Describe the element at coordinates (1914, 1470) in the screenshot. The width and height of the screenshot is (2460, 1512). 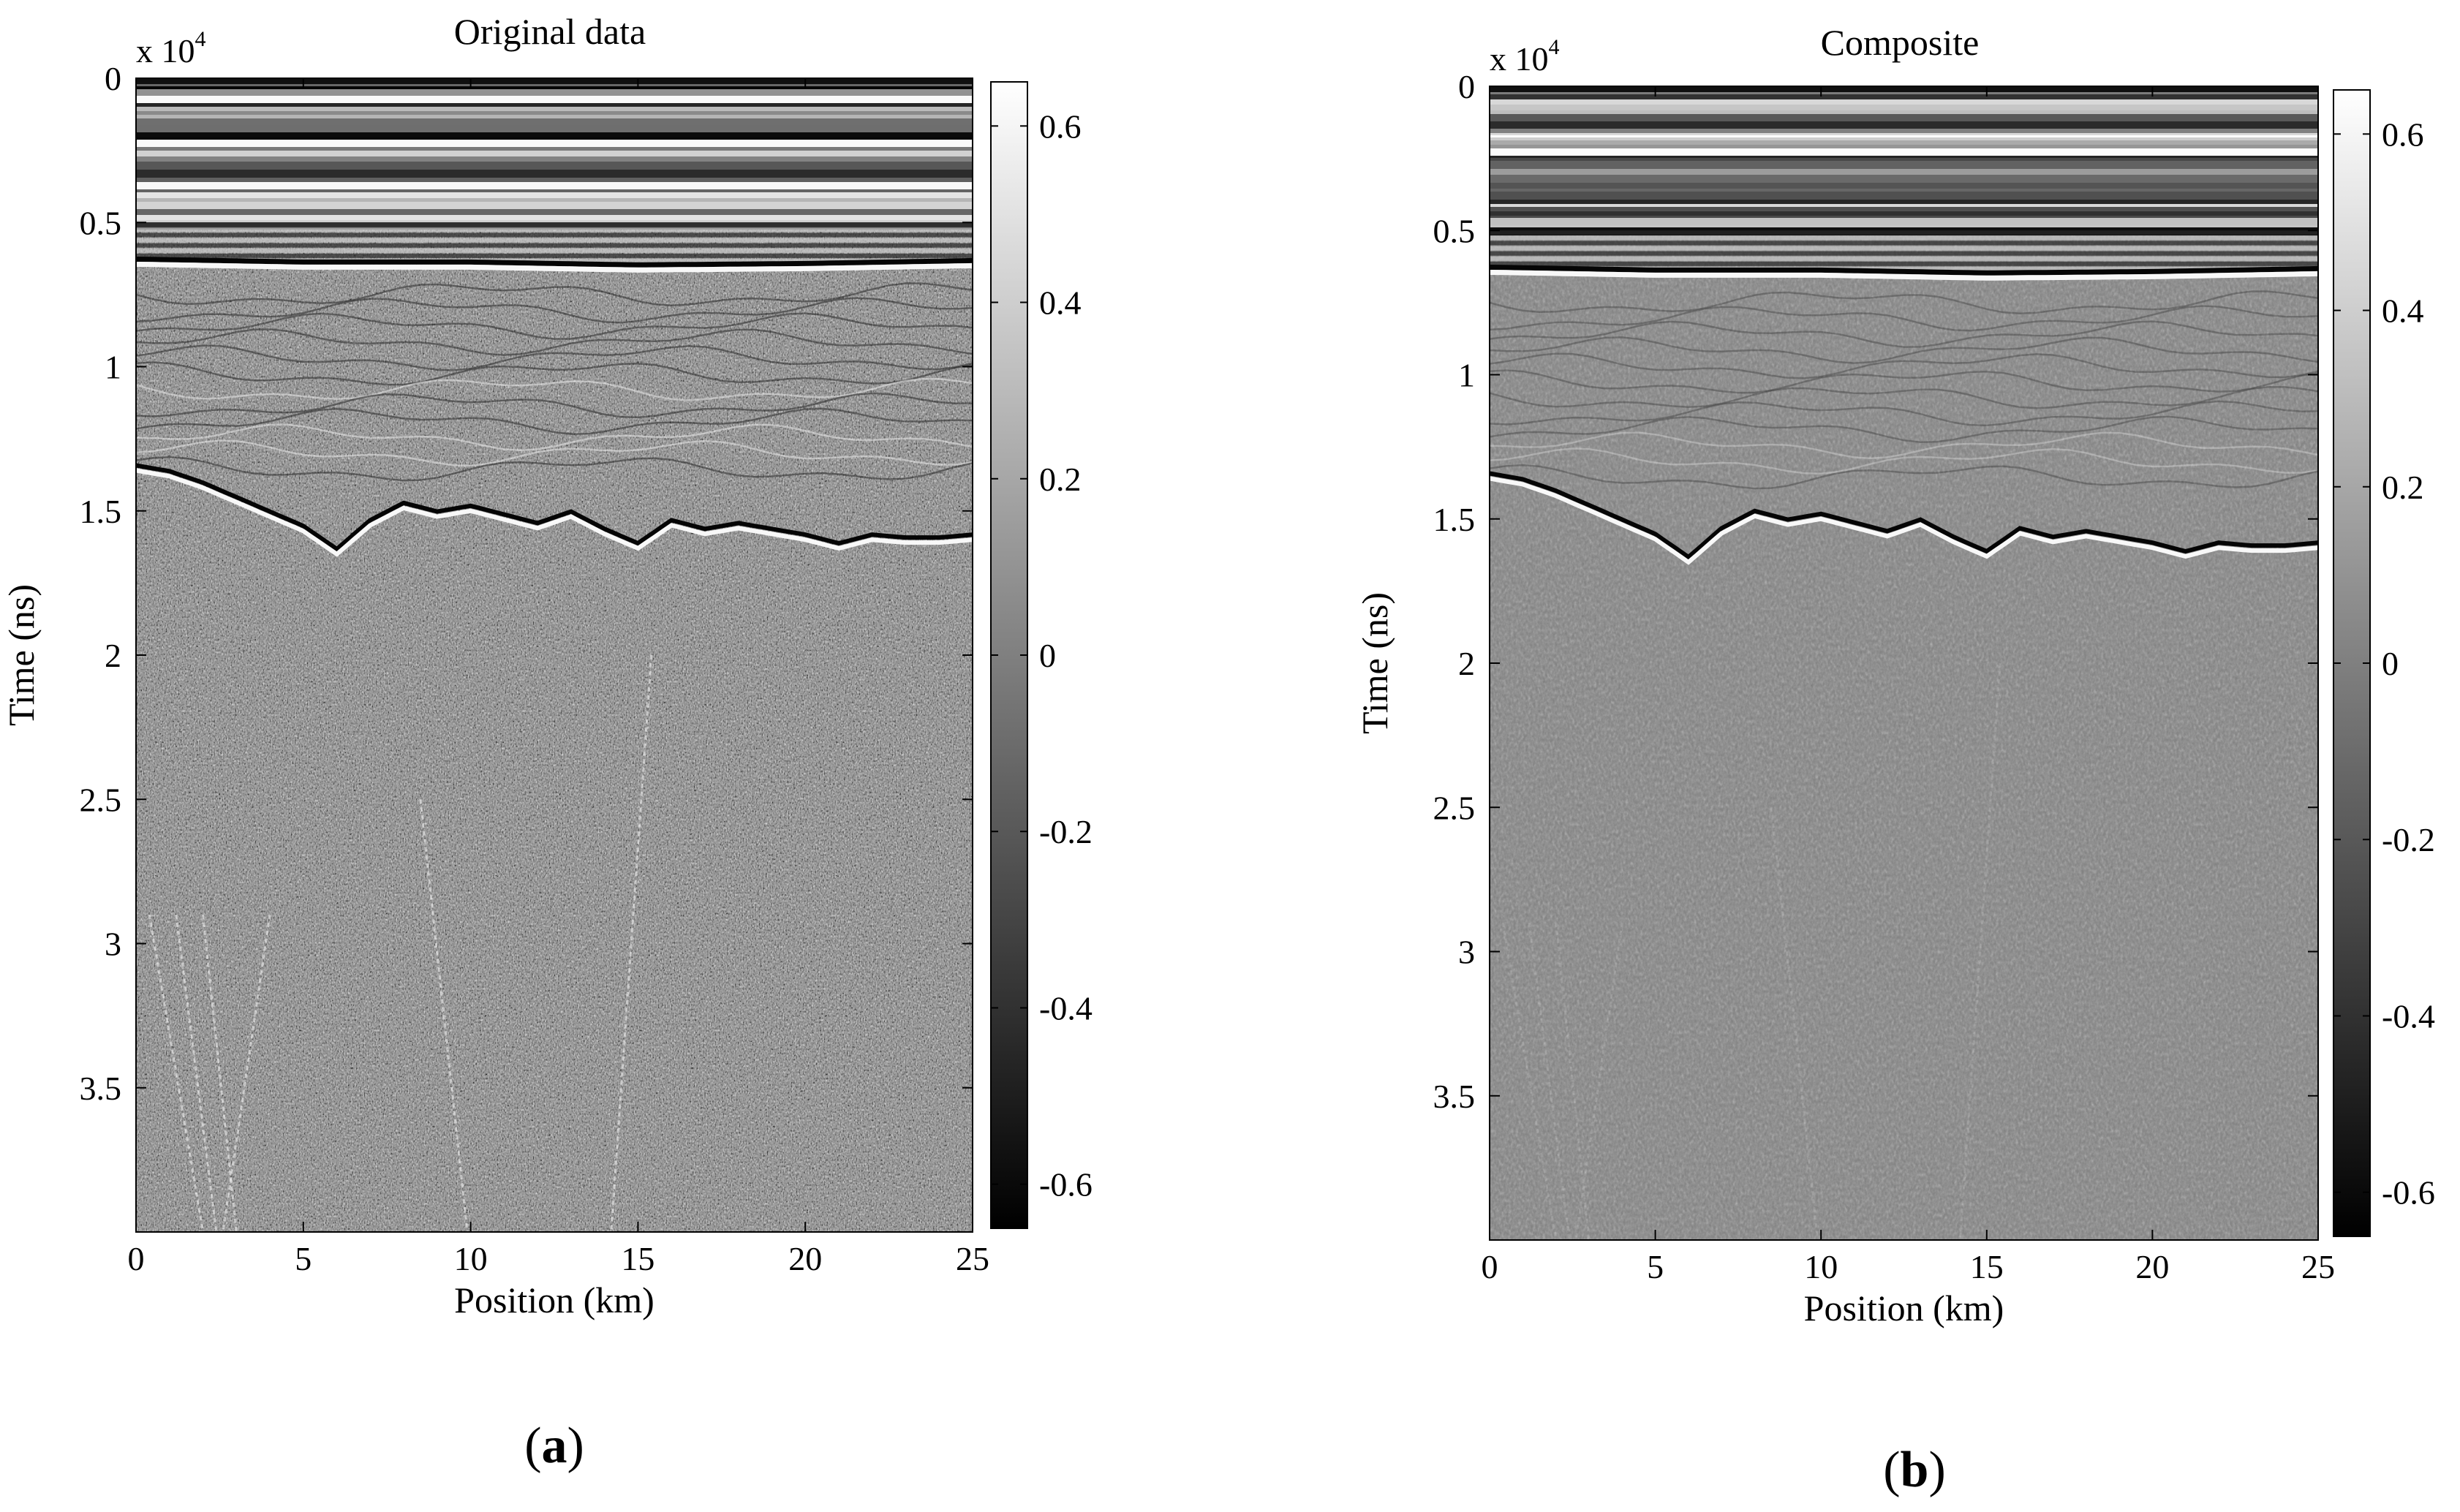
I see `panel-caption: (b)` at that location.